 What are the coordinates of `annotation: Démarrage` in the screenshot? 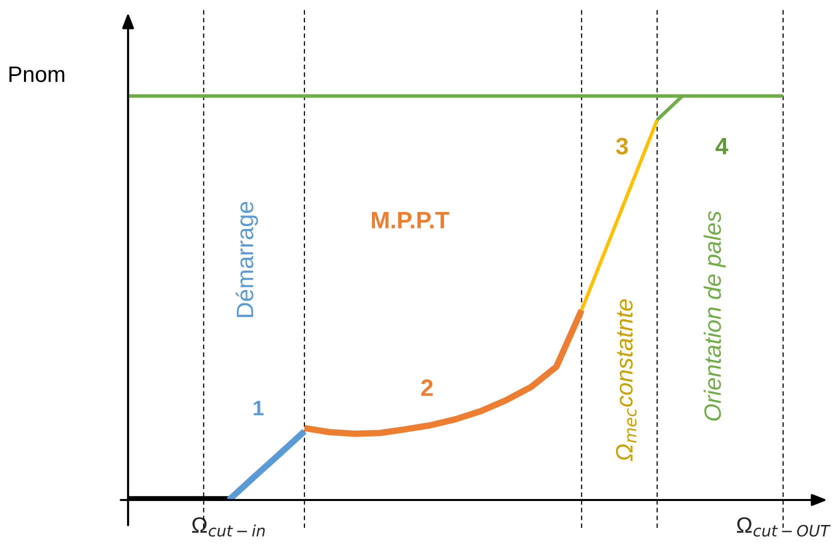 It's located at (247, 260).